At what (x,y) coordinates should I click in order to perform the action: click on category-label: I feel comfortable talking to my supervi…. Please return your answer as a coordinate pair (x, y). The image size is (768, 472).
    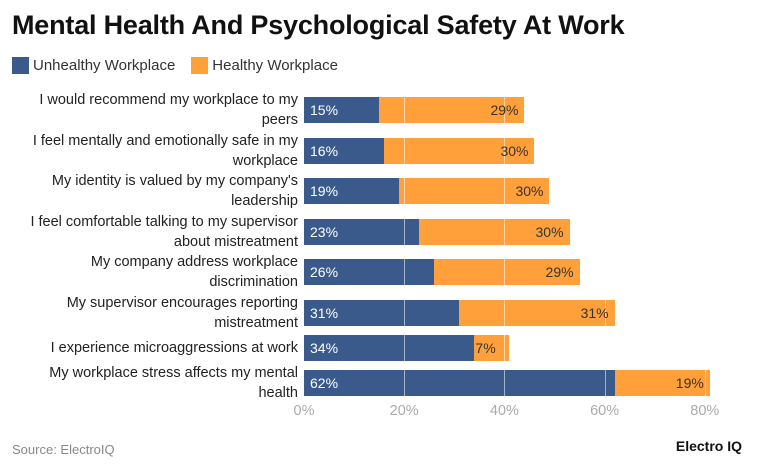
    Looking at the image, I should click on (164, 232).